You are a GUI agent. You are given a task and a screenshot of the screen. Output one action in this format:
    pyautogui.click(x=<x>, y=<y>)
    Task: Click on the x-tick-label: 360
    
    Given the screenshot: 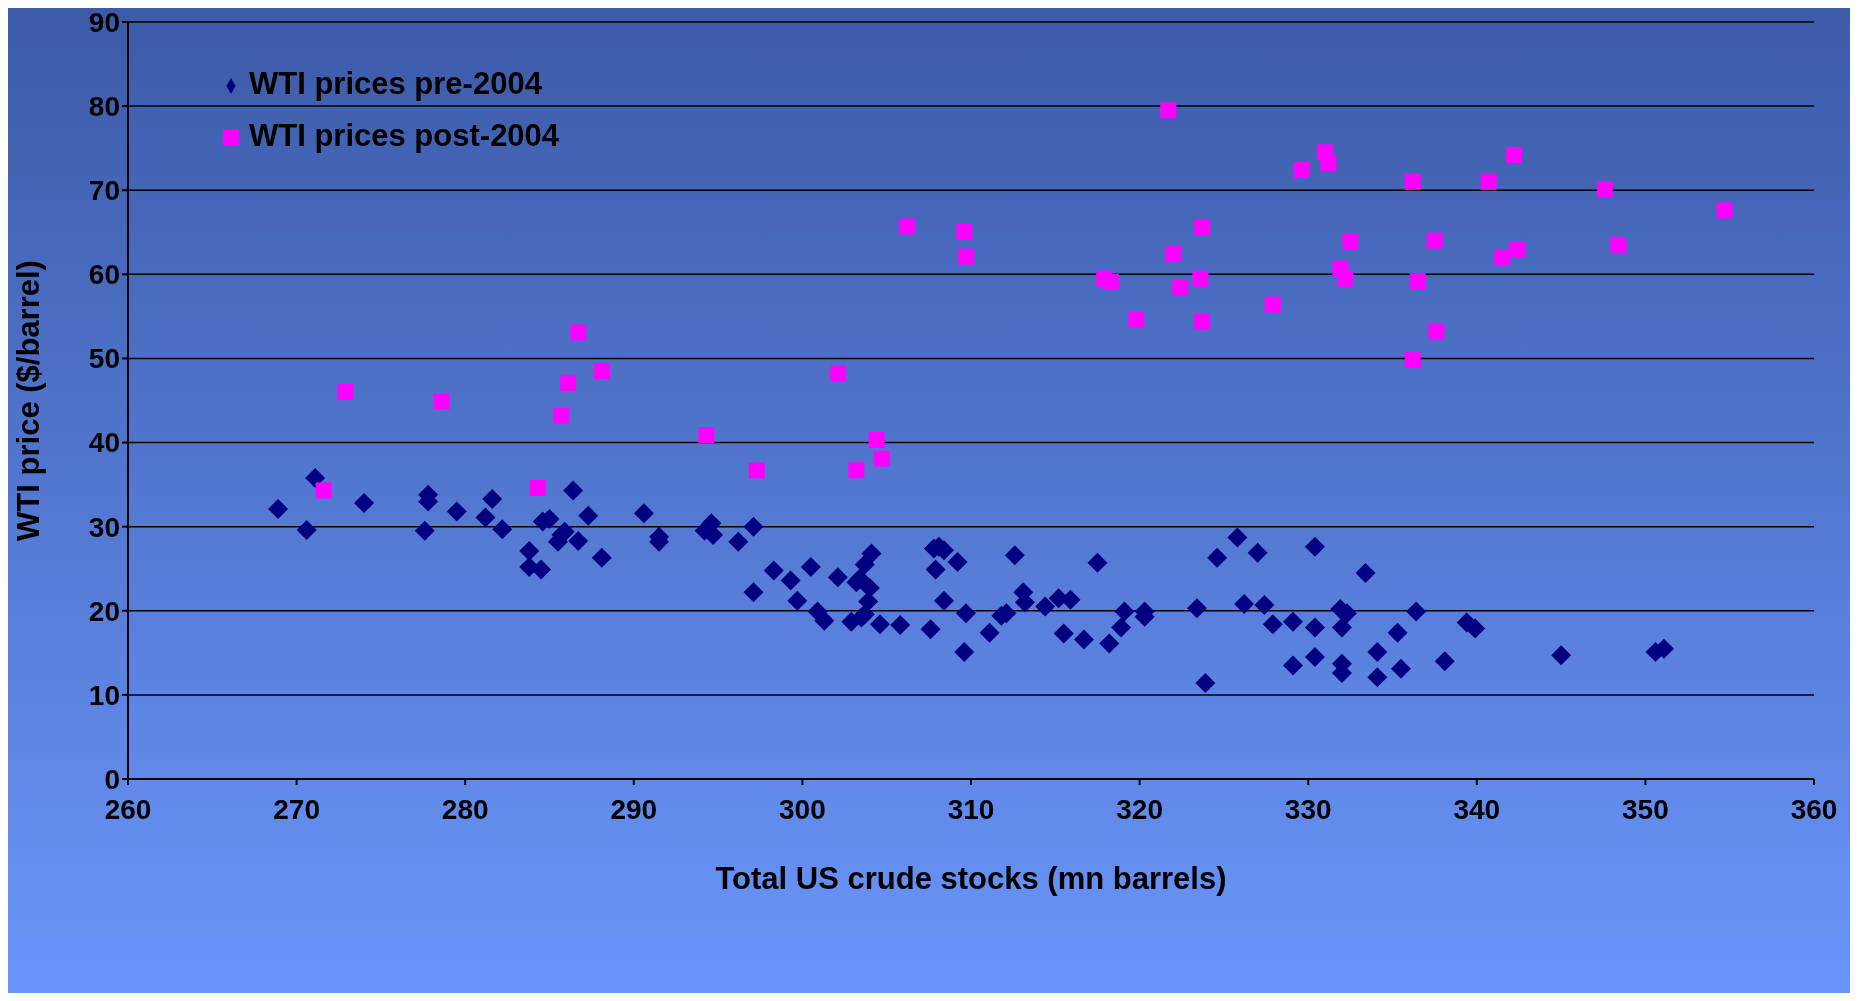 What is the action you would take?
    pyautogui.click(x=1814, y=809)
    